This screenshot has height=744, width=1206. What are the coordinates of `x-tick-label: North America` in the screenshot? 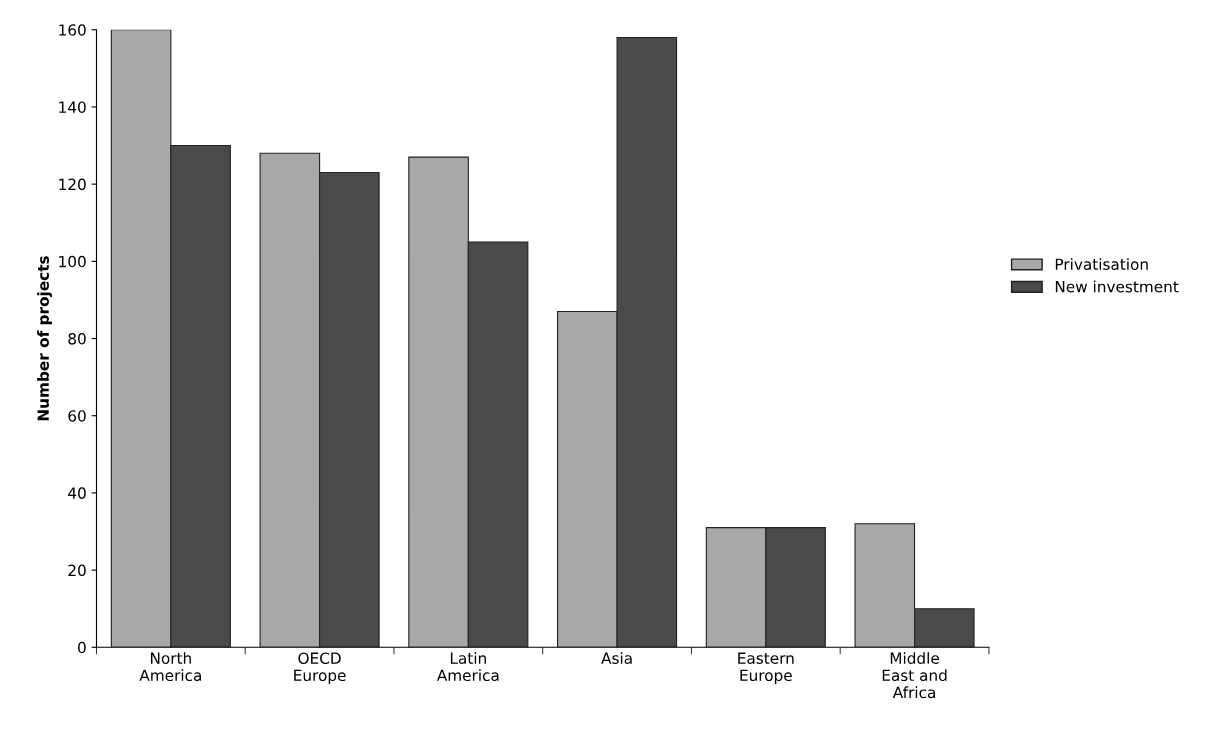 It's located at (170, 667).